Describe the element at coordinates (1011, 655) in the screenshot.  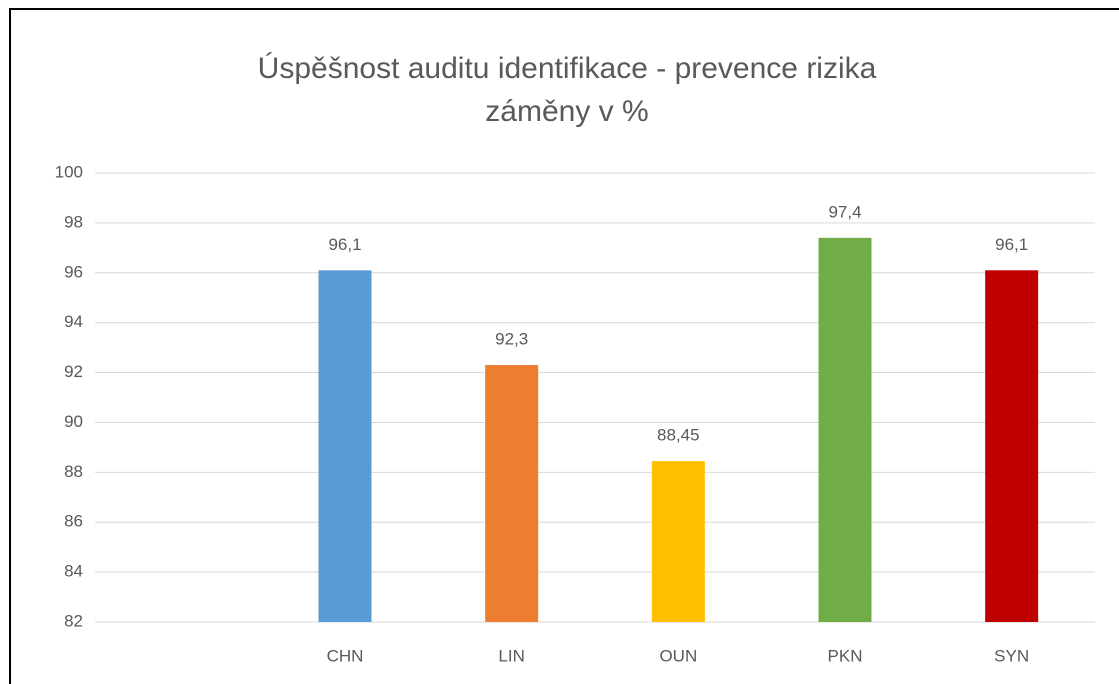
I see `x-tick-label: SYN` at that location.